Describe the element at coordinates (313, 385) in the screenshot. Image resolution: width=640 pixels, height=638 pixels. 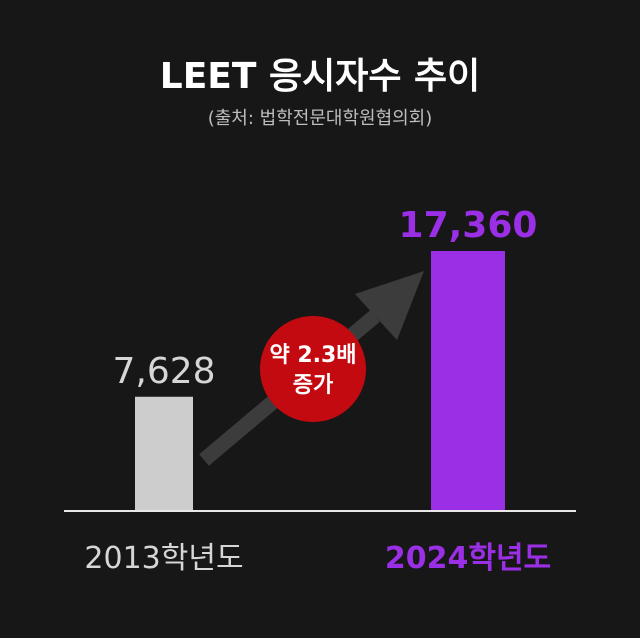
I see `growth-badge-line2: 증가` at that location.